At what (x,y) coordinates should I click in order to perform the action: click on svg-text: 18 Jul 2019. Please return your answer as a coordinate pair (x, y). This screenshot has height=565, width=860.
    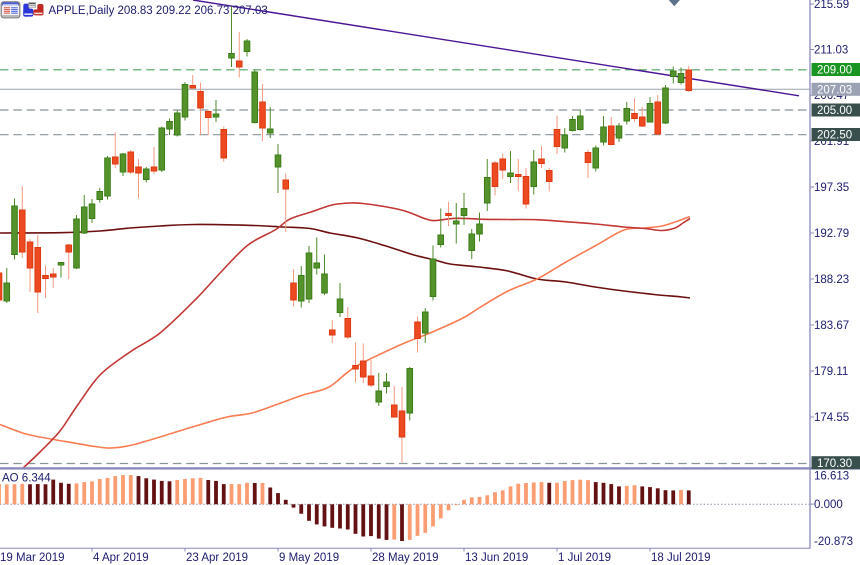
    Looking at the image, I should click on (680, 558).